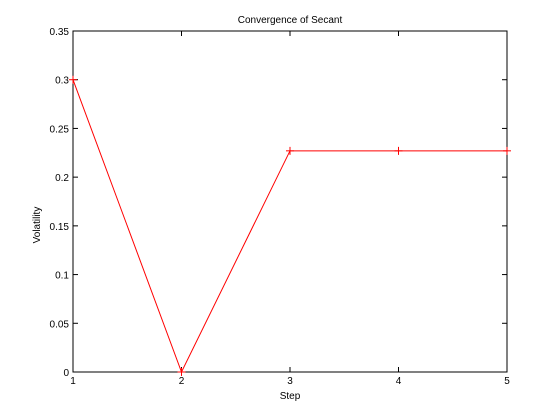 Image resolution: width=559 pixels, height=419 pixels. Describe the element at coordinates (62, 81) in the screenshot. I see `y-tick-label: 0.3` at that location.